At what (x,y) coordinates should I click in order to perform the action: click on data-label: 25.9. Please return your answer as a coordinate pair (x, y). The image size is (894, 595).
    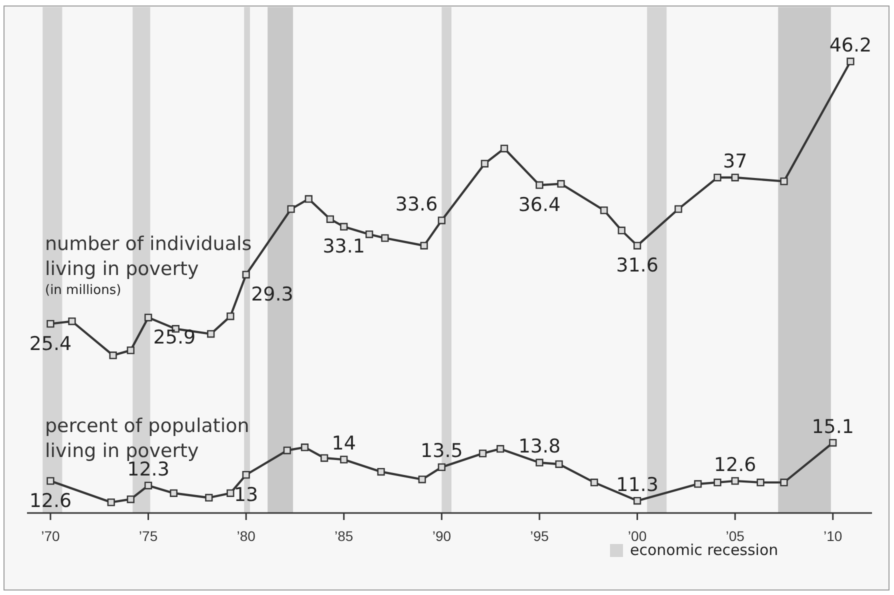
    Looking at the image, I should click on (174, 337).